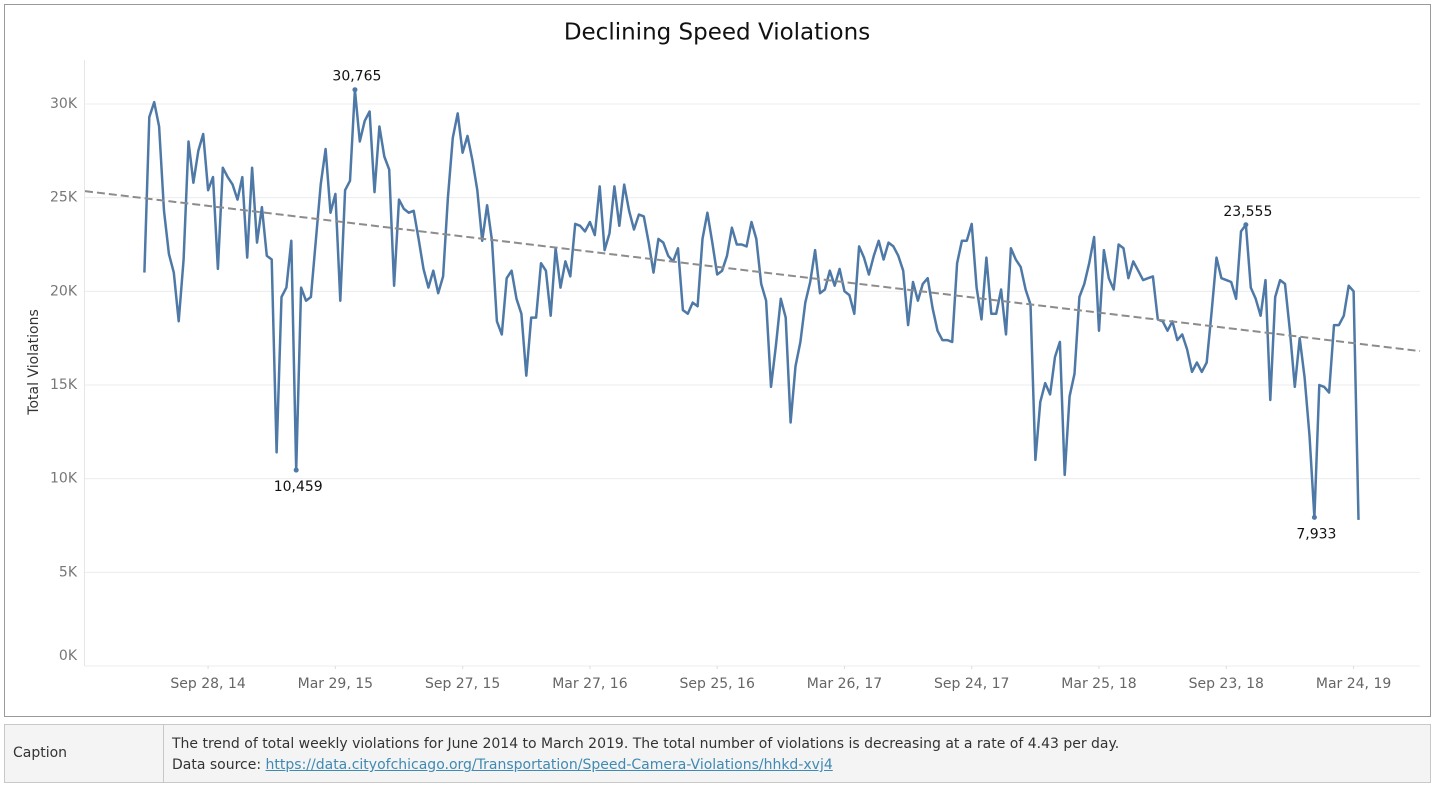 The height and width of the screenshot is (787, 1437). I want to click on y-tick-label: 0K, so click(68, 656).